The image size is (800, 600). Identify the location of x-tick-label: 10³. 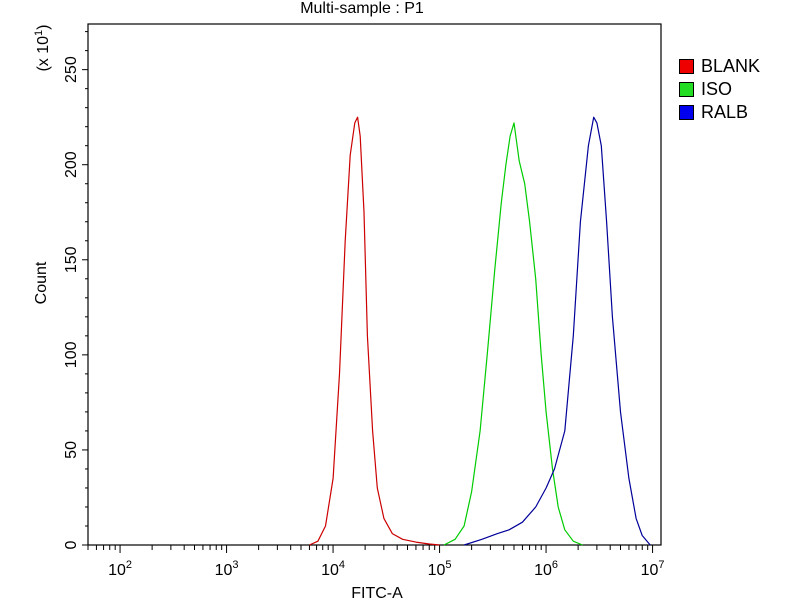
(227, 569).